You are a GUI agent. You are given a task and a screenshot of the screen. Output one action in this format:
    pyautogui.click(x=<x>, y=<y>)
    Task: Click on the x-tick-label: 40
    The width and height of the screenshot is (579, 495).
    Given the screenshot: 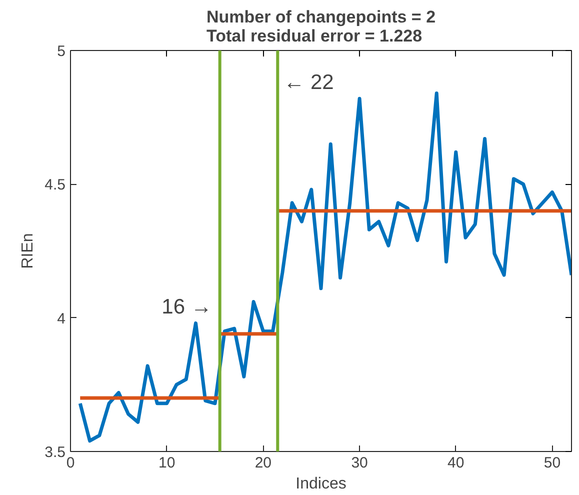 What is the action you would take?
    pyautogui.click(x=456, y=463)
    